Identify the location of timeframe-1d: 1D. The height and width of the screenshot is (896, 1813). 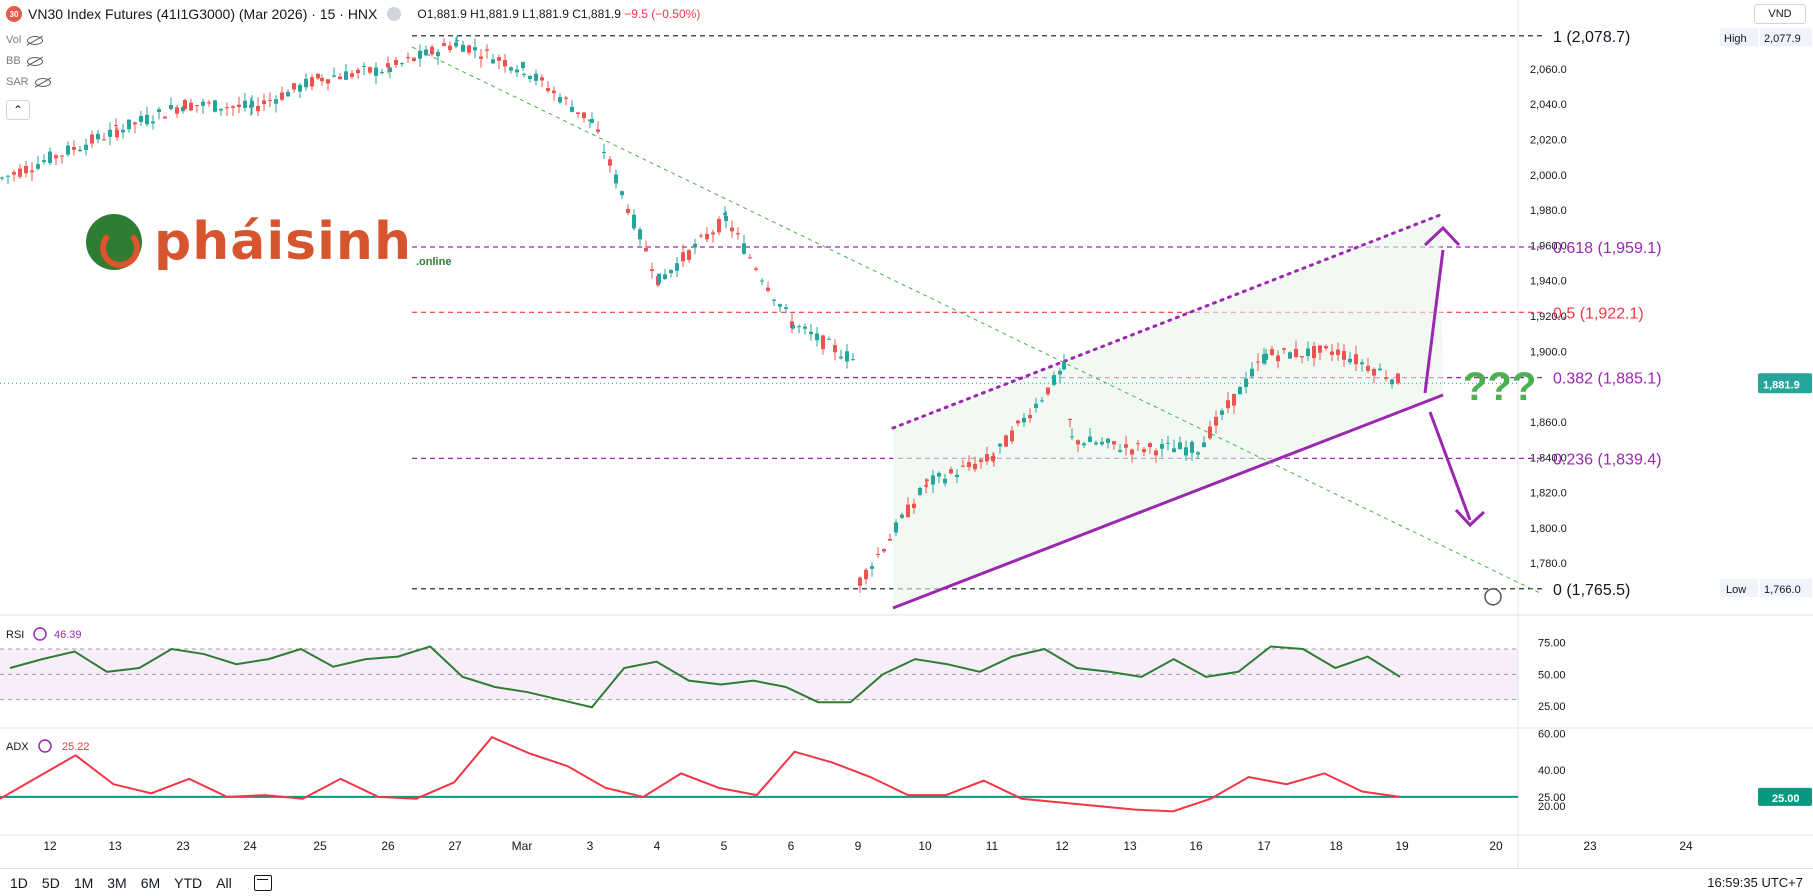
(19, 882).